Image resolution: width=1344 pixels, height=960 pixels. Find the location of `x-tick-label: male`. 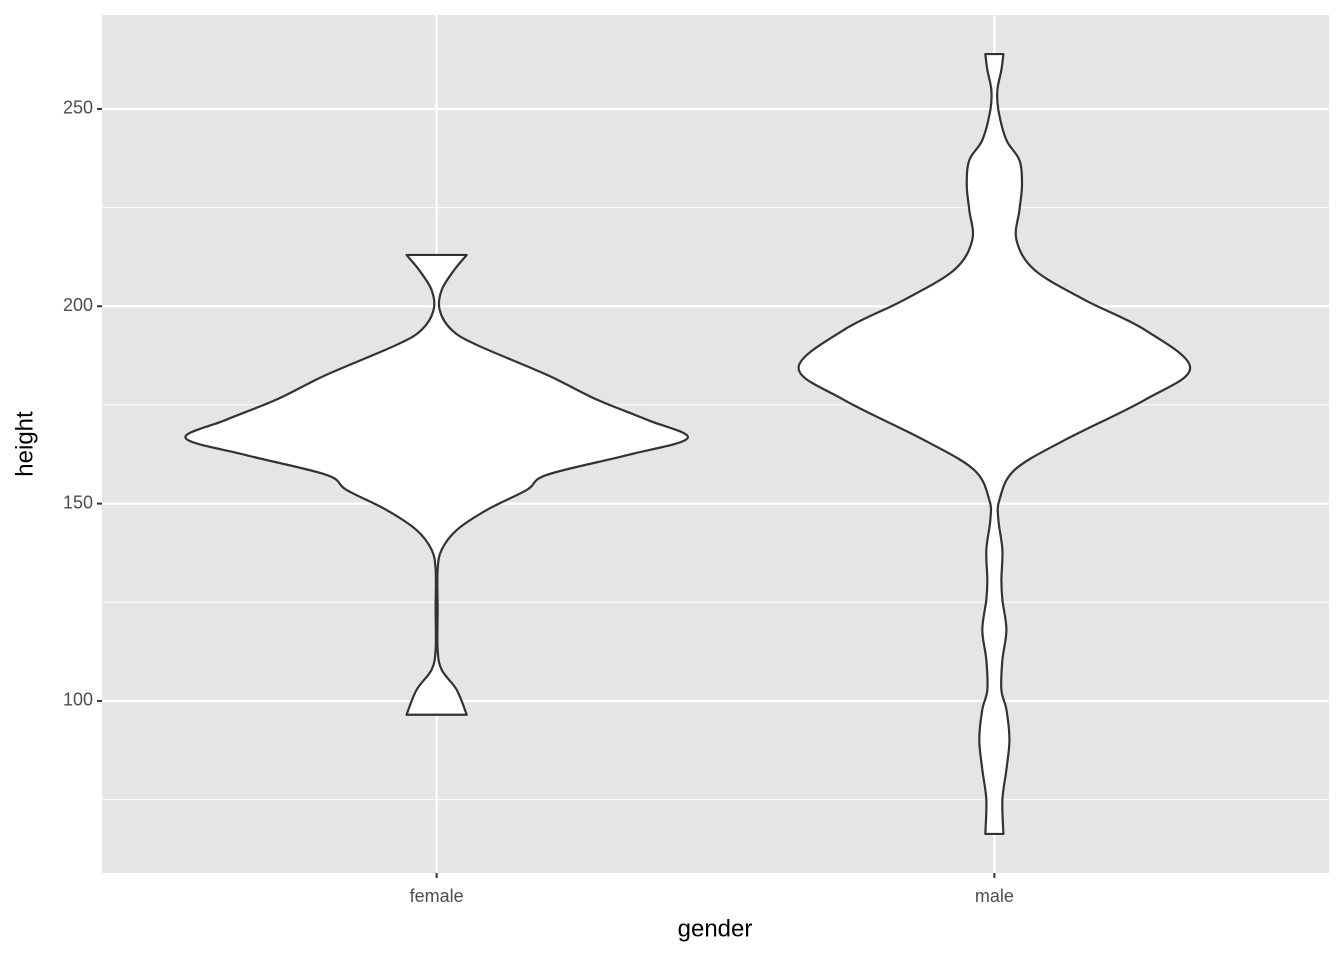

x-tick-label: male is located at coordinates (994, 896).